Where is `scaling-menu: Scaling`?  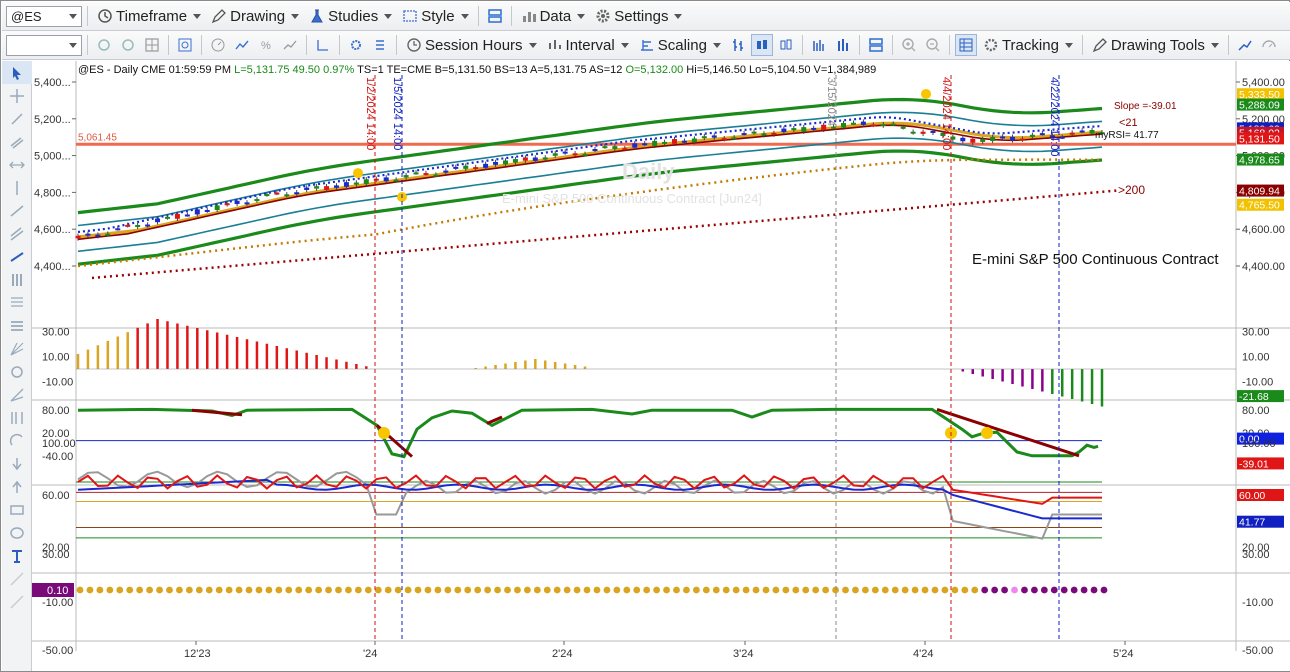
scaling-menu: Scaling is located at coordinates (680, 45).